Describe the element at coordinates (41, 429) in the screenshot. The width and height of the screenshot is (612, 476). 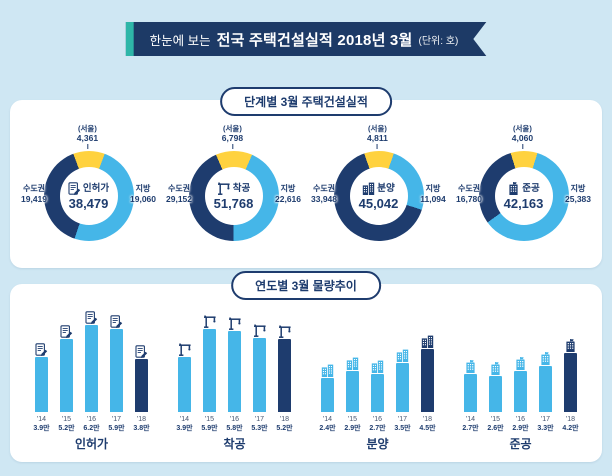
I see `value-label: 3.9만` at that location.